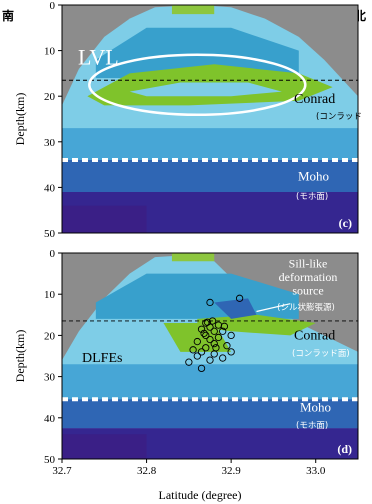  What do you see at coordinates (308, 263) in the screenshot?
I see `sill-label-line1: Sill-like` at bounding box center [308, 263].